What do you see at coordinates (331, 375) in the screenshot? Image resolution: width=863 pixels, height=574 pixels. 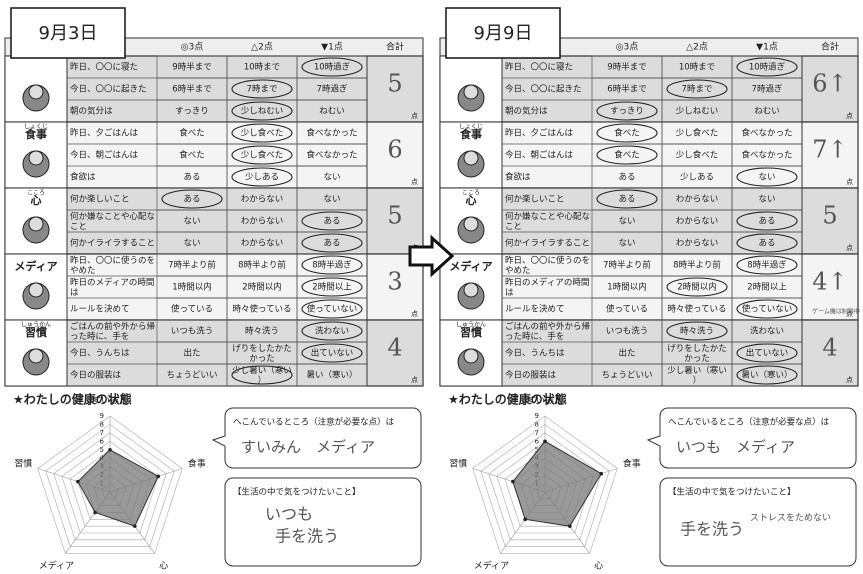 I see `option: 暑い（寒い）` at bounding box center [331, 375].